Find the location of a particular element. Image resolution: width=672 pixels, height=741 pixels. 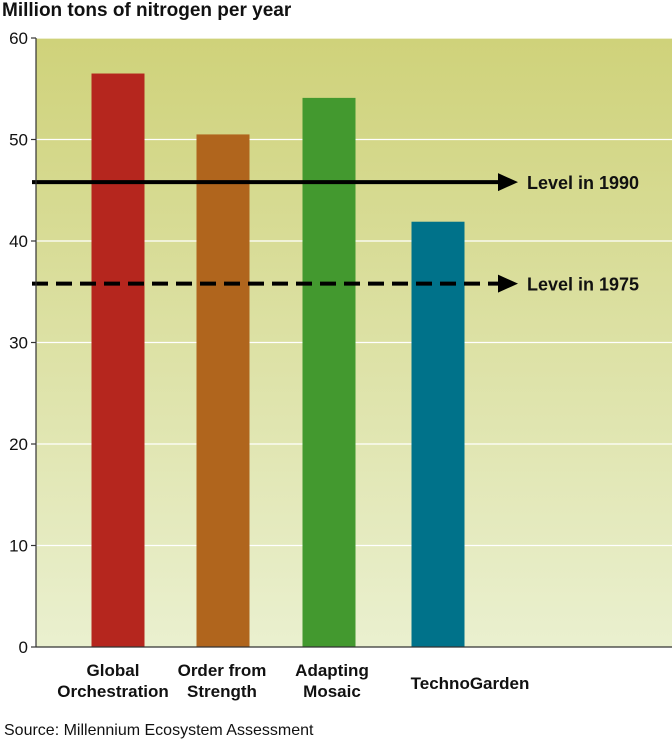

y-tick-label-20: 20 is located at coordinates (18, 444).